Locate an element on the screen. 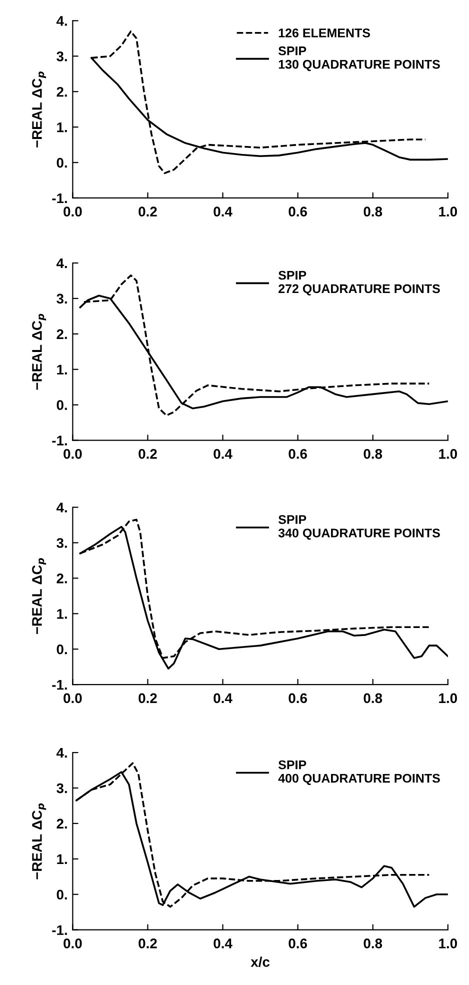  legend-label: SPIP 130 QUADRATURE POINTS is located at coordinates (359, 59).